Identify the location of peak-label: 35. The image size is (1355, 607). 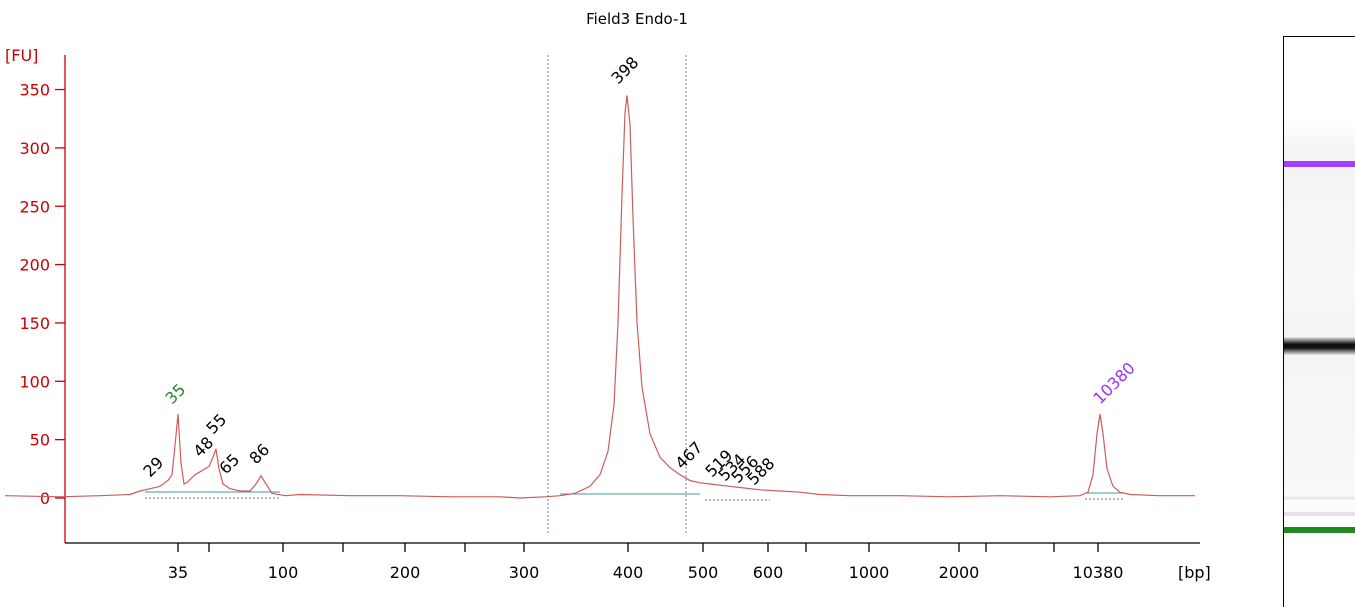
(175, 394).